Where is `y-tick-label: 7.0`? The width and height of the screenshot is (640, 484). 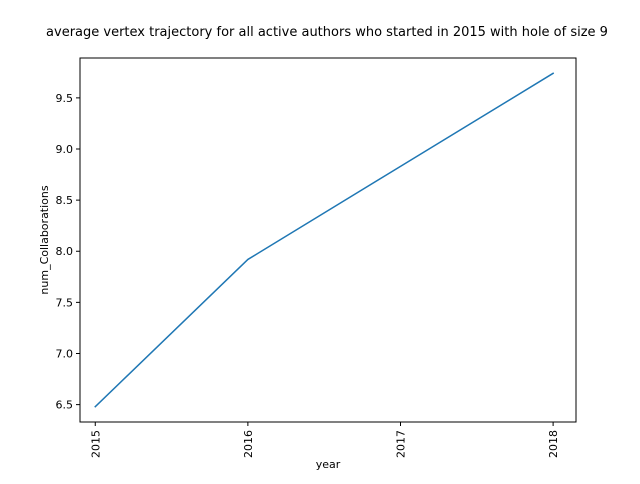 y-tick-label: 7.0 is located at coordinates (65, 353).